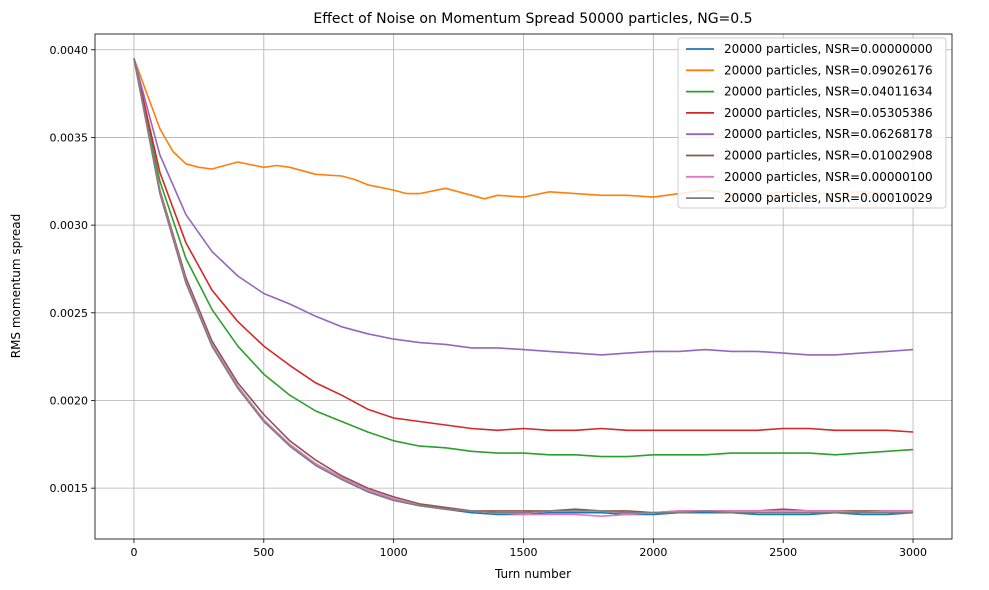  What do you see at coordinates (16, 286) in the screenshot?
I see `y-axis-label: RMS momentum spread` at bounding box center [16, 286].